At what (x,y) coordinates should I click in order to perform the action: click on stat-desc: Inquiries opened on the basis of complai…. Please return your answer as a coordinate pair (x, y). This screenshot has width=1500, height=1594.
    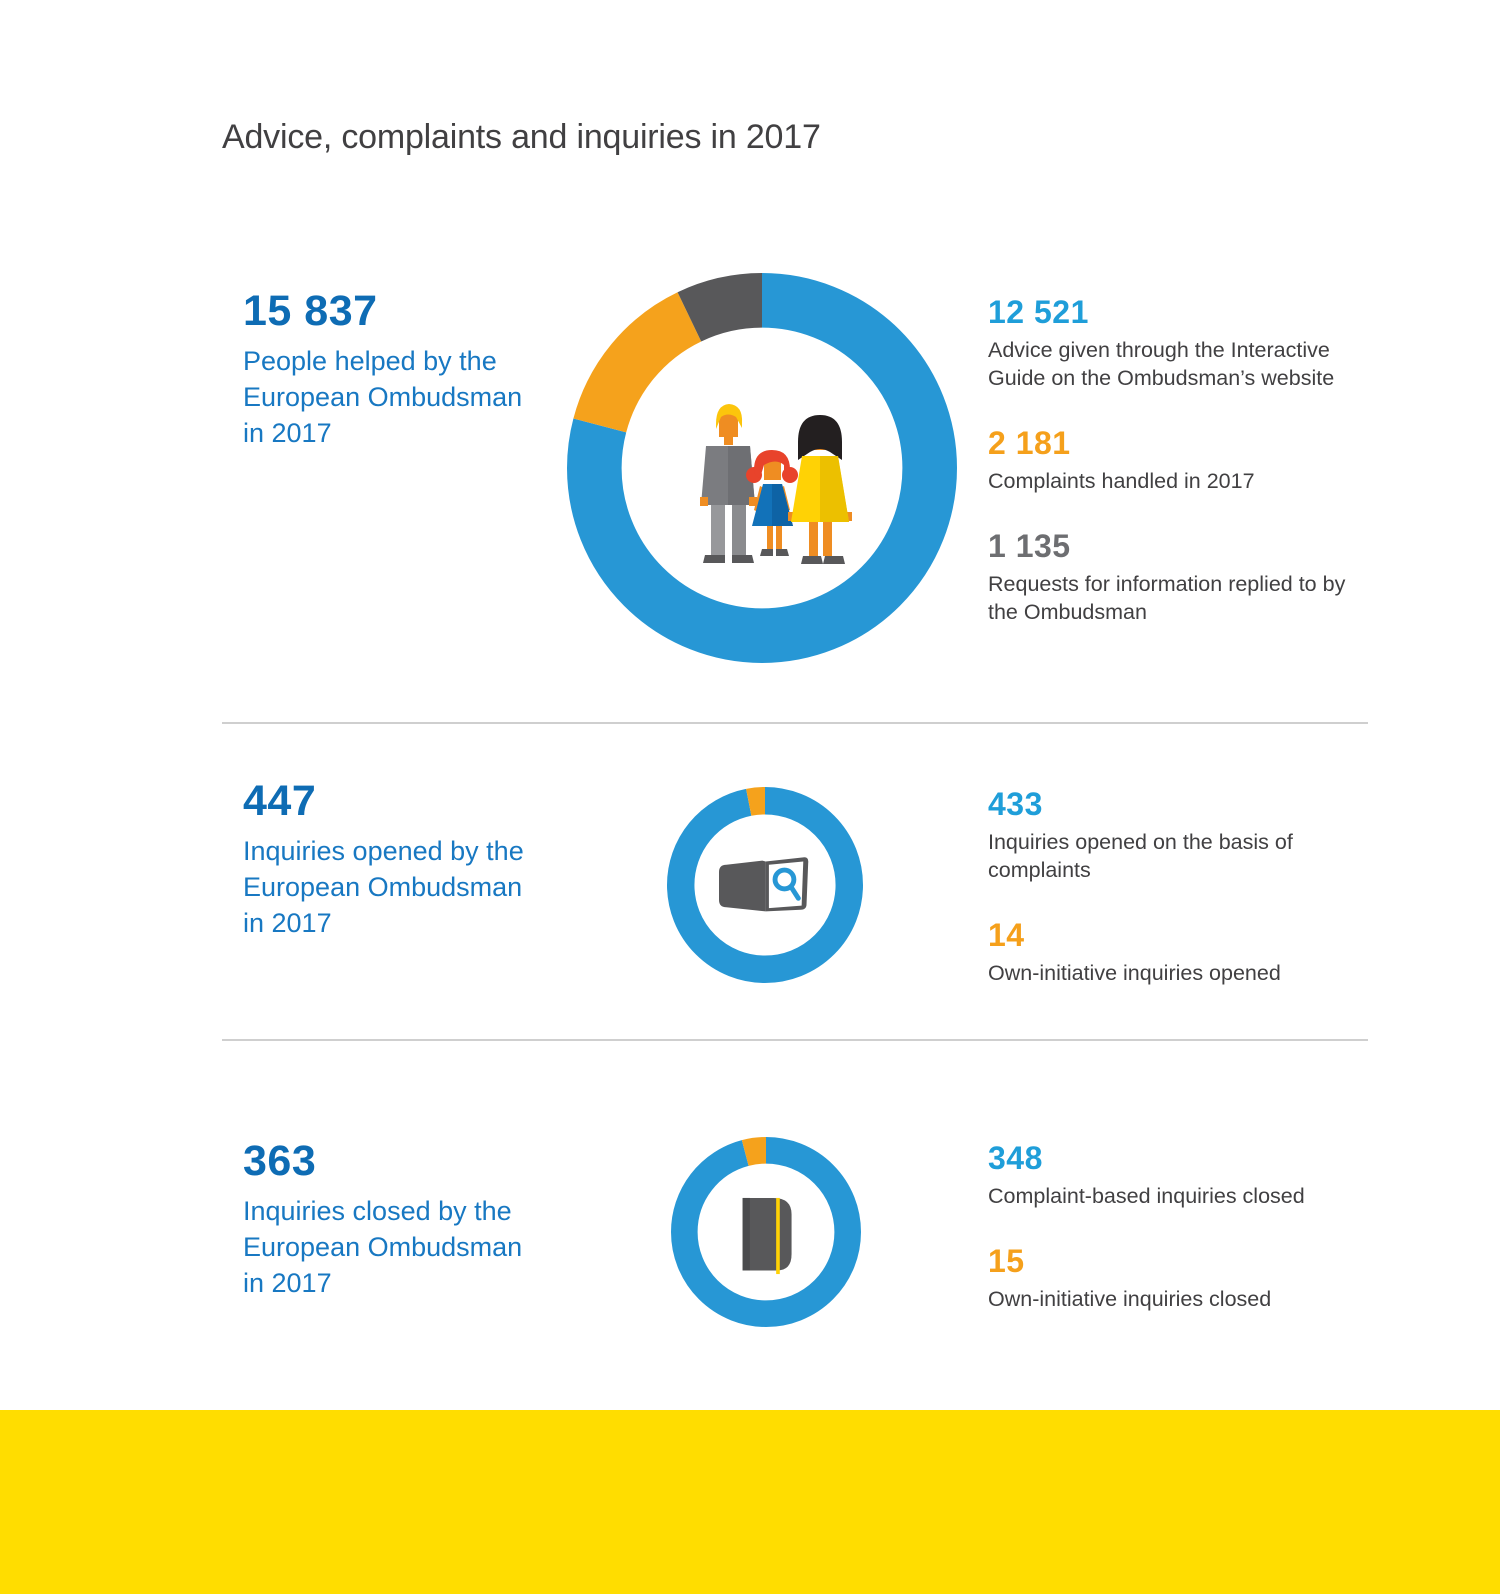
    Looking at the image, I should click on (1140, 856).